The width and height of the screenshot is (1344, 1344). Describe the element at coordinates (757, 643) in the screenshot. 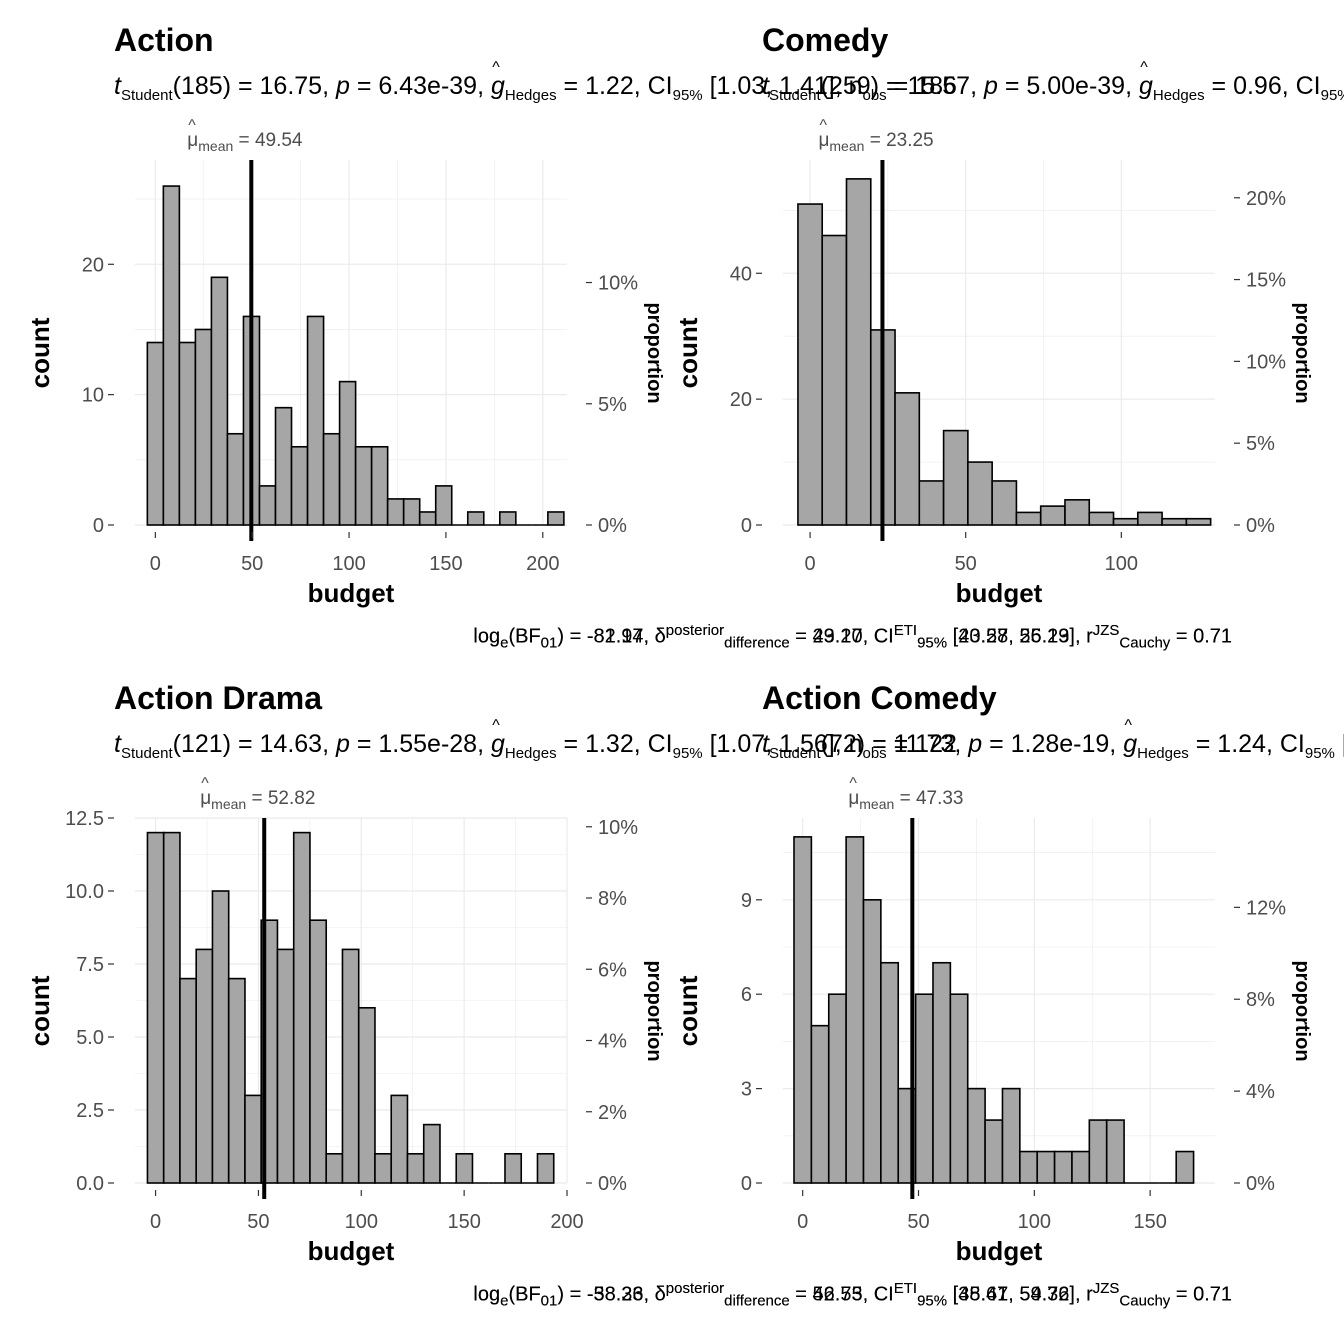

I see `caption-delta-sub: difference` at that location.